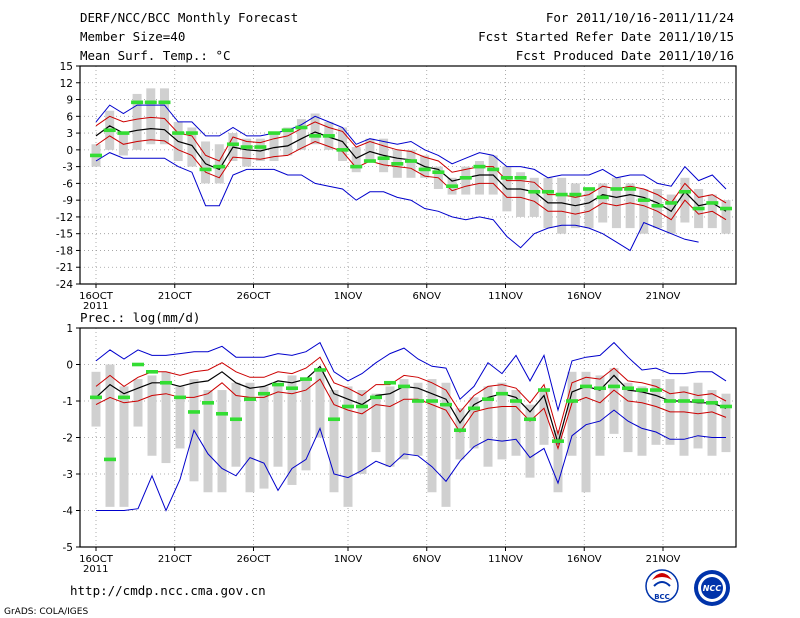 The image size is (800, 618). I want to click on prec-series-ensemble-max, so click(411, 377).